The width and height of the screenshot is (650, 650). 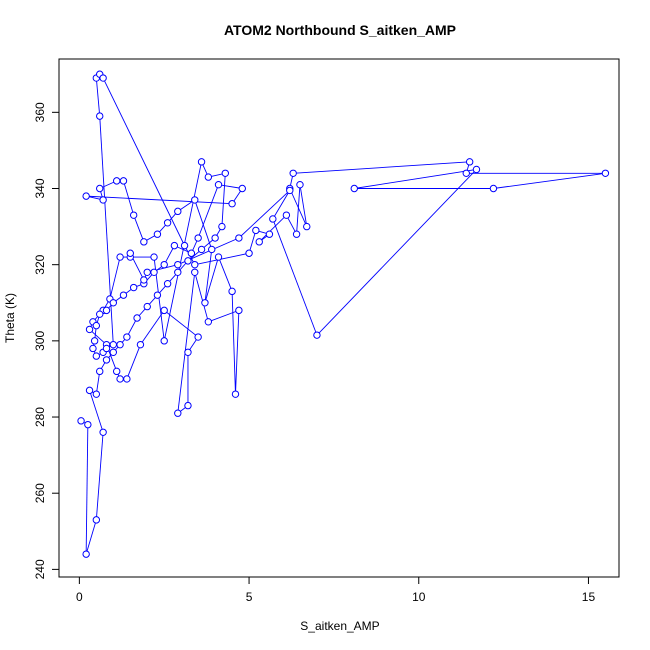 I want to click on y-tick-label: 320, so click(x=40, y=264).